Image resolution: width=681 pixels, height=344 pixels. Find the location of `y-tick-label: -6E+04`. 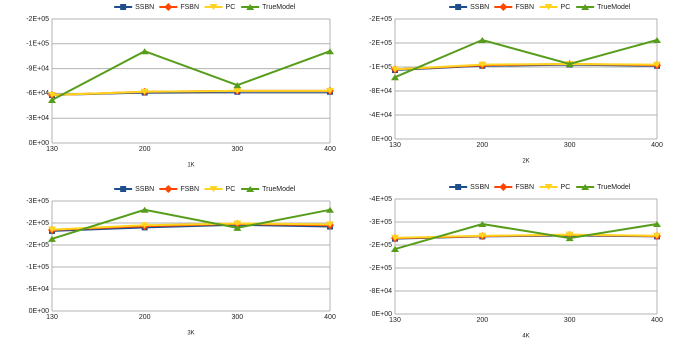

y-tick-label: -6E+04 is located at coordinates (37, 93).